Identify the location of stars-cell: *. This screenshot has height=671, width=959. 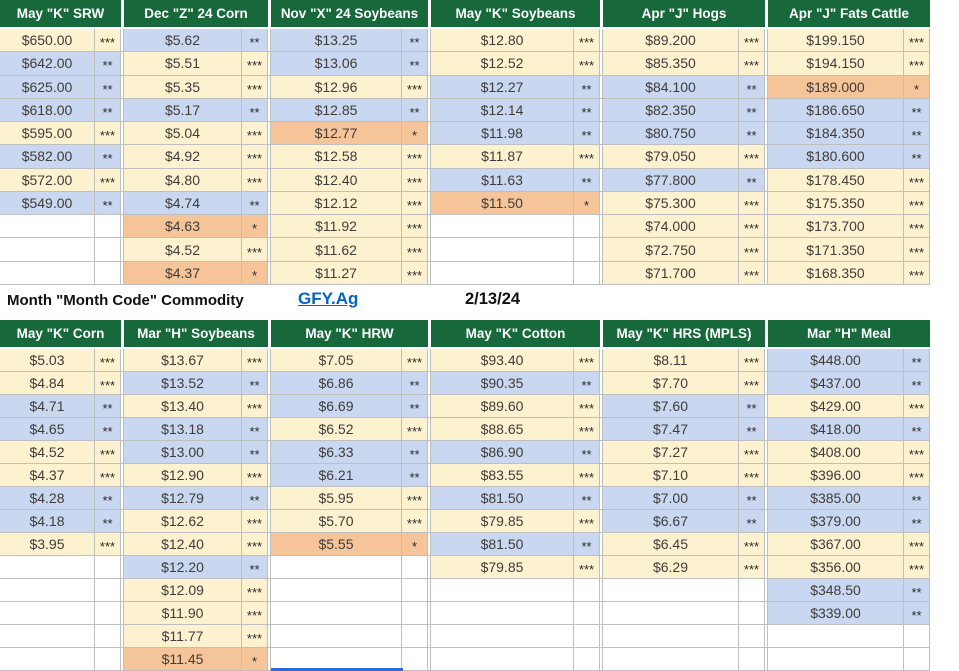
(415, 134).